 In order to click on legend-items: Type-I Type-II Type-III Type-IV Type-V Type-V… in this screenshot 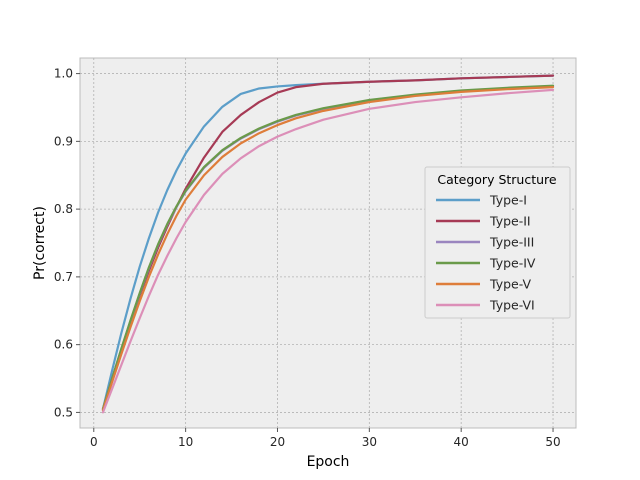, I will do `click(486, 253)`.